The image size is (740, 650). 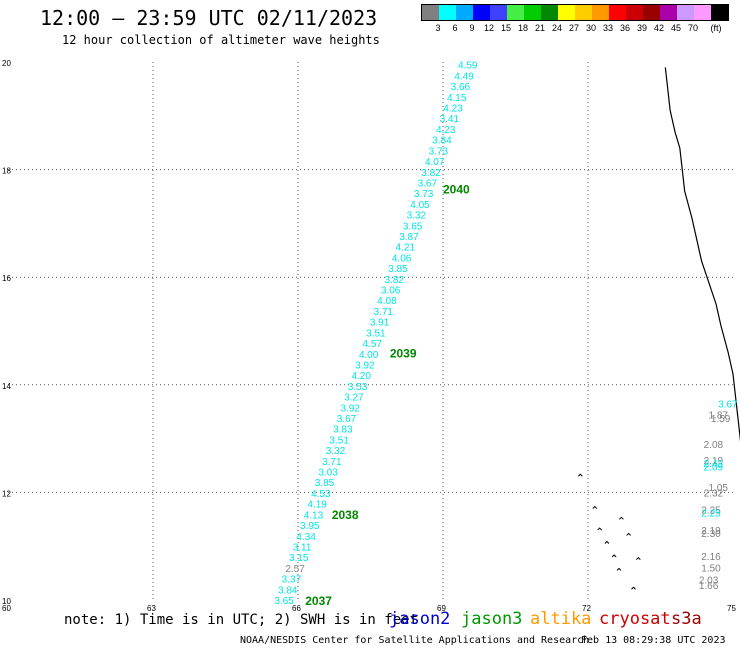 What do you see at coordinates (345, 515) in the screenshot?
I see `pass-number-label: 2038` at bounding box center [345, 515].